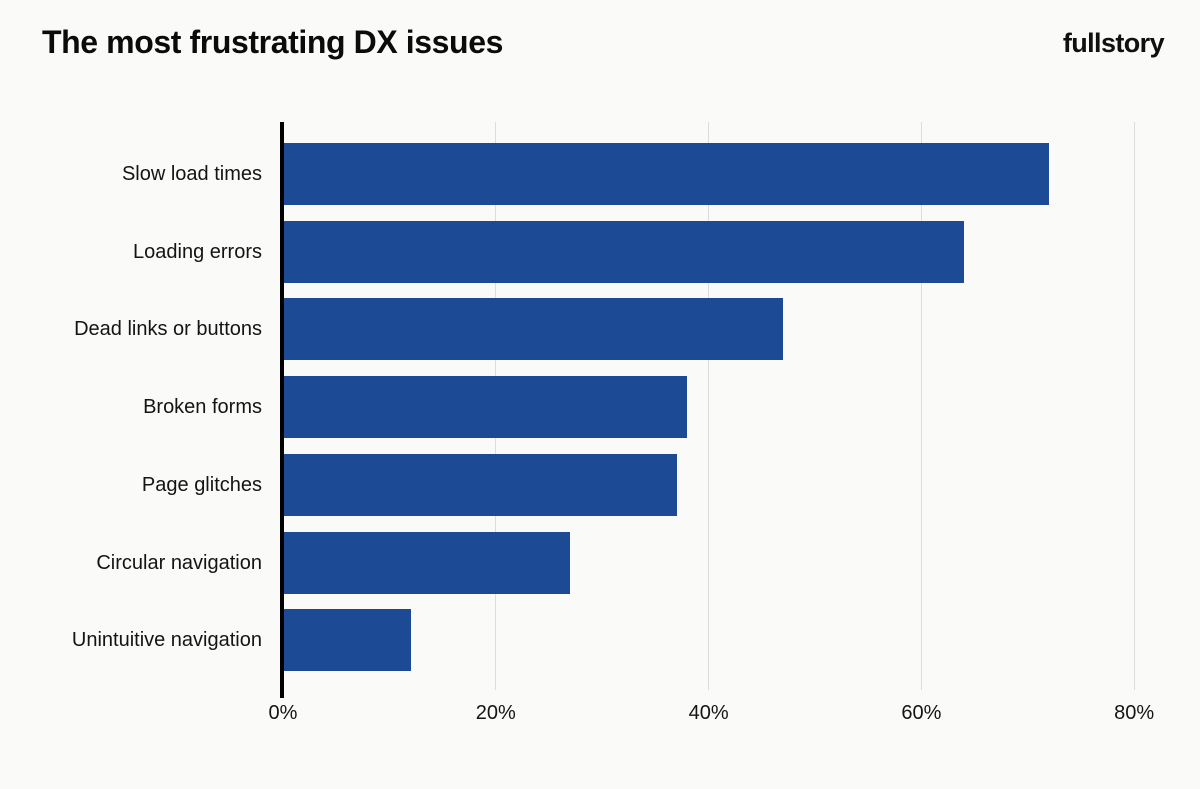  Describe the element at coordinates (168, 329) in the screenshot. I see `category-label: Dead links or buttons` at that location.